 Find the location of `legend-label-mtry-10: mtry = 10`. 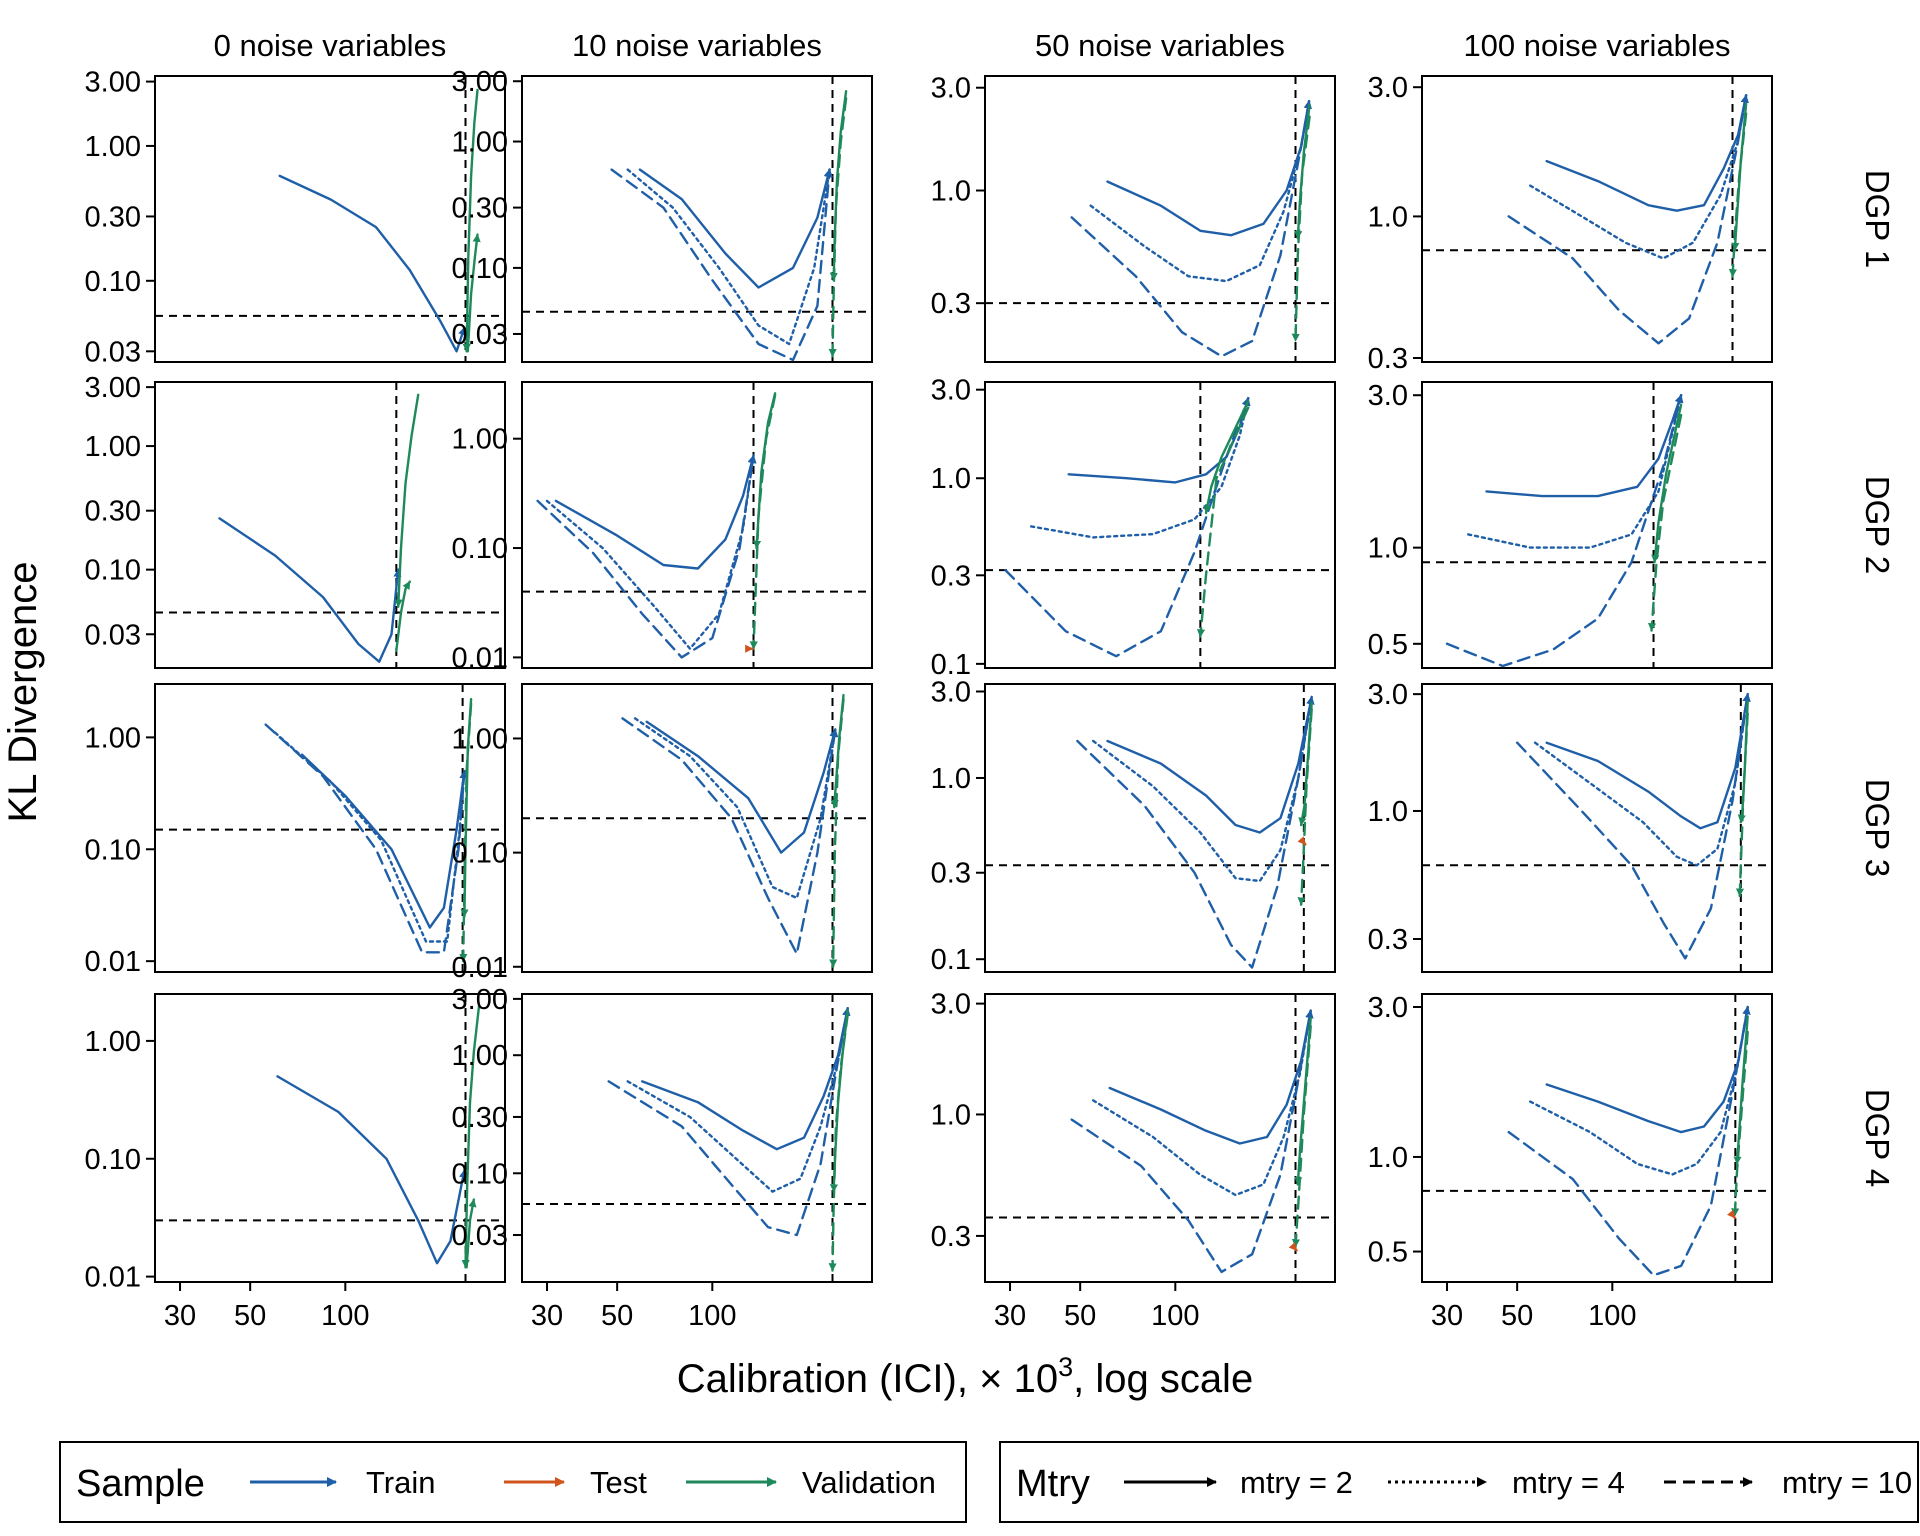

legend-label-mtry-10: mtry = 10 is located at coordinates (1847, 1482).